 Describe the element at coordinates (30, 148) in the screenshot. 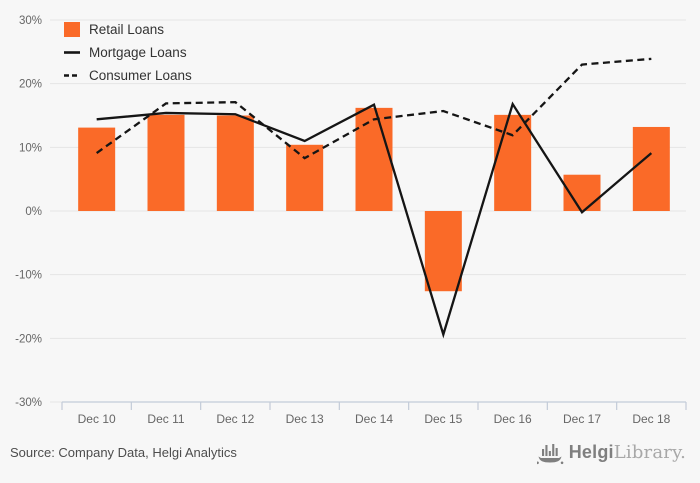

I see `y-tick-label: 10%` at that location.